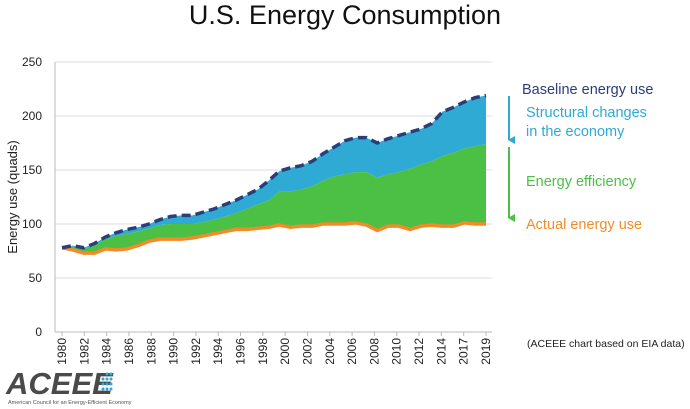 This screenshot has height=409, width=690. I want to click on x-tick-label: 1988, so click(151, 351).